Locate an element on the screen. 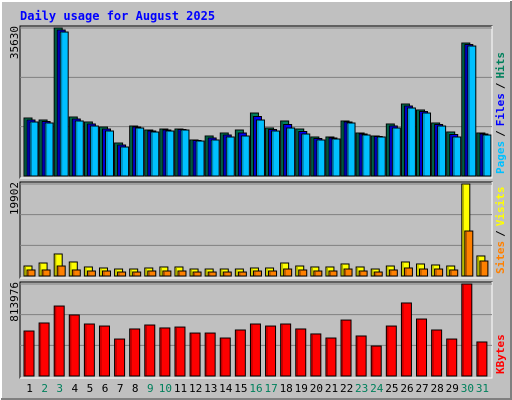 This screenshot has height=400, width=512. x-tick-label: 22 is located at coordinates (346, 388).